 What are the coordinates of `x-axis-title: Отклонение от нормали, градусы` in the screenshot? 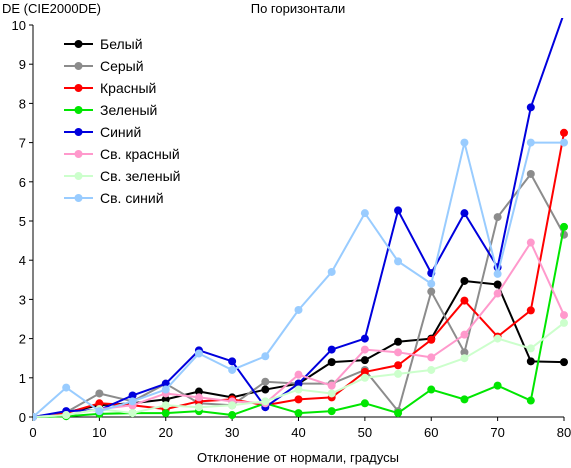 It's located at (298, 457).